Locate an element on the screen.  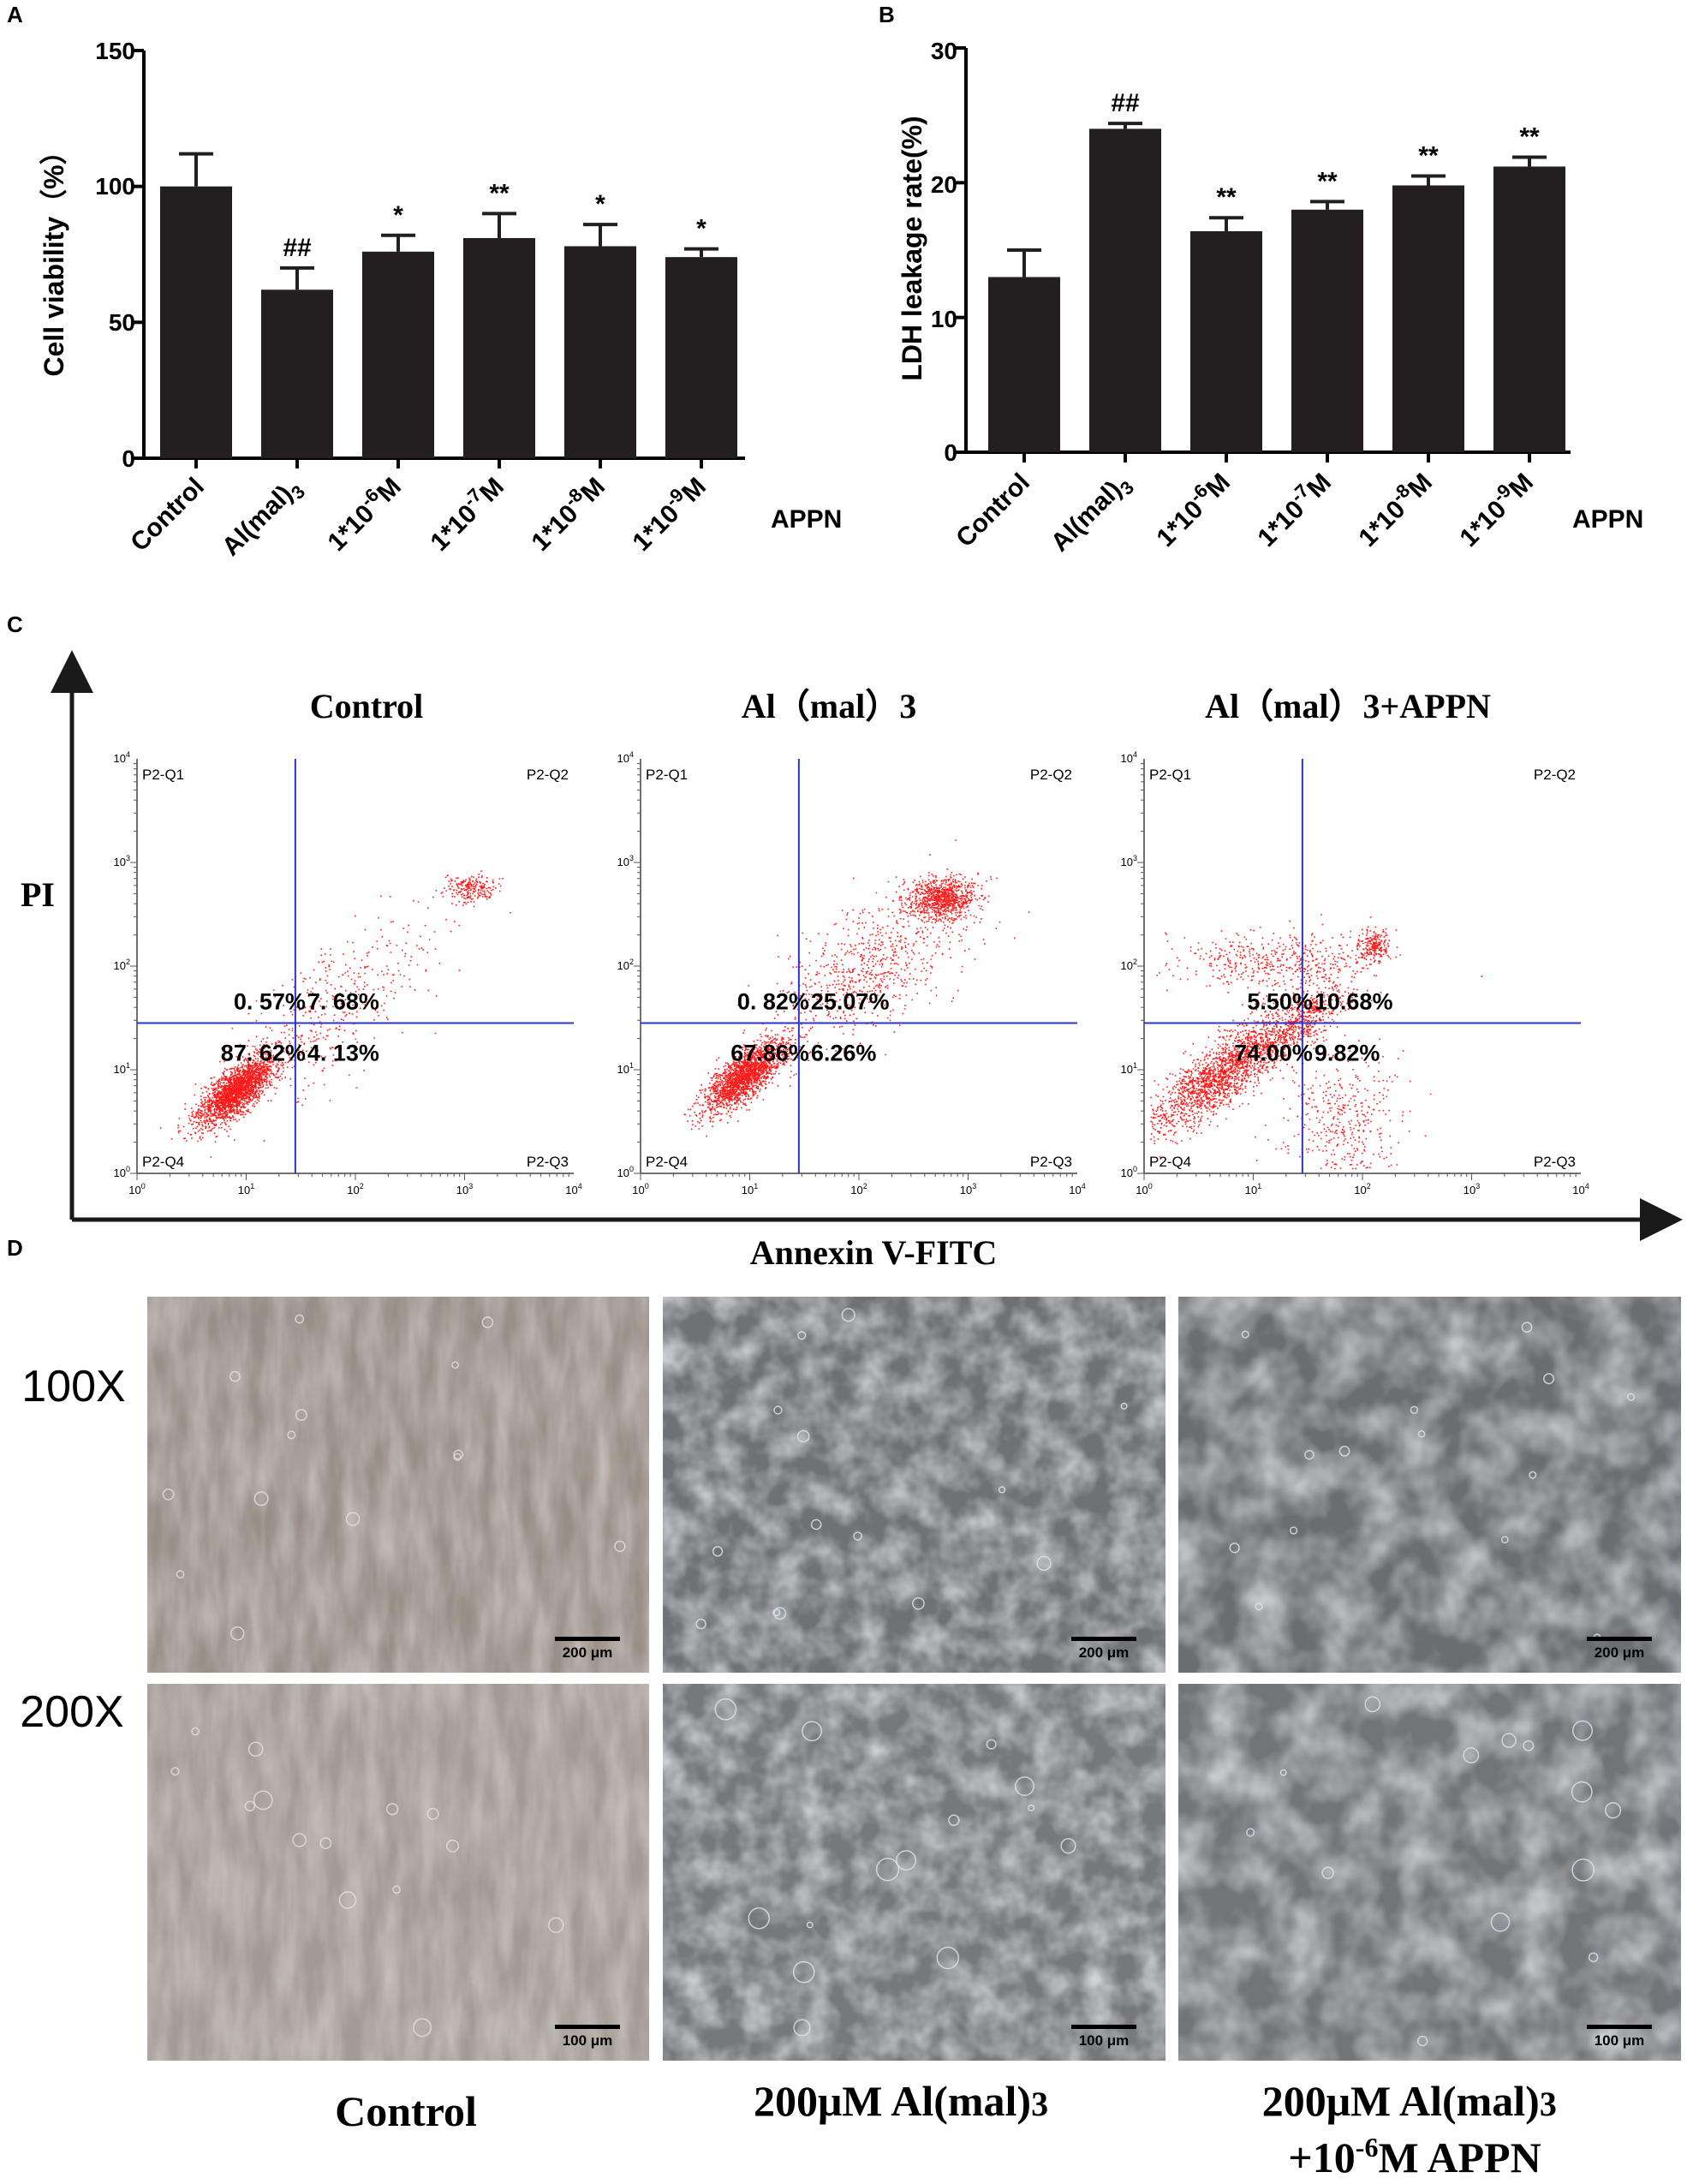
panel-letter-c: C is located at coordinates (15, 624).